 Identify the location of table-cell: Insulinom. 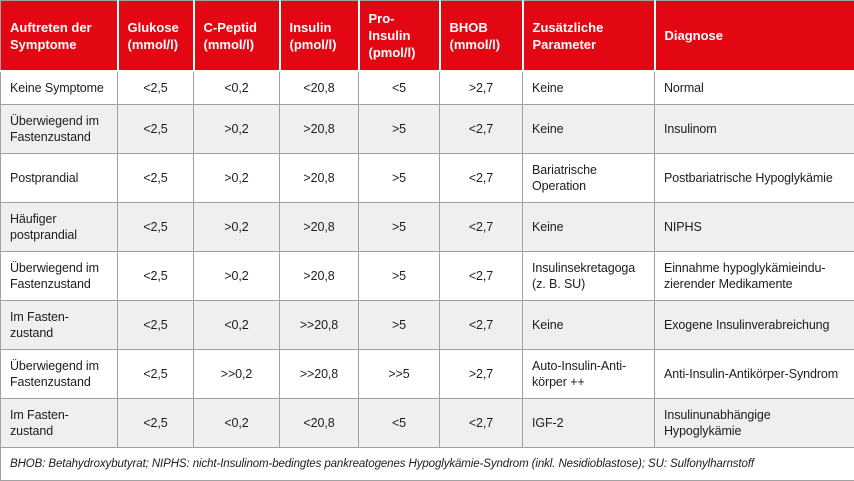
(754, 129).